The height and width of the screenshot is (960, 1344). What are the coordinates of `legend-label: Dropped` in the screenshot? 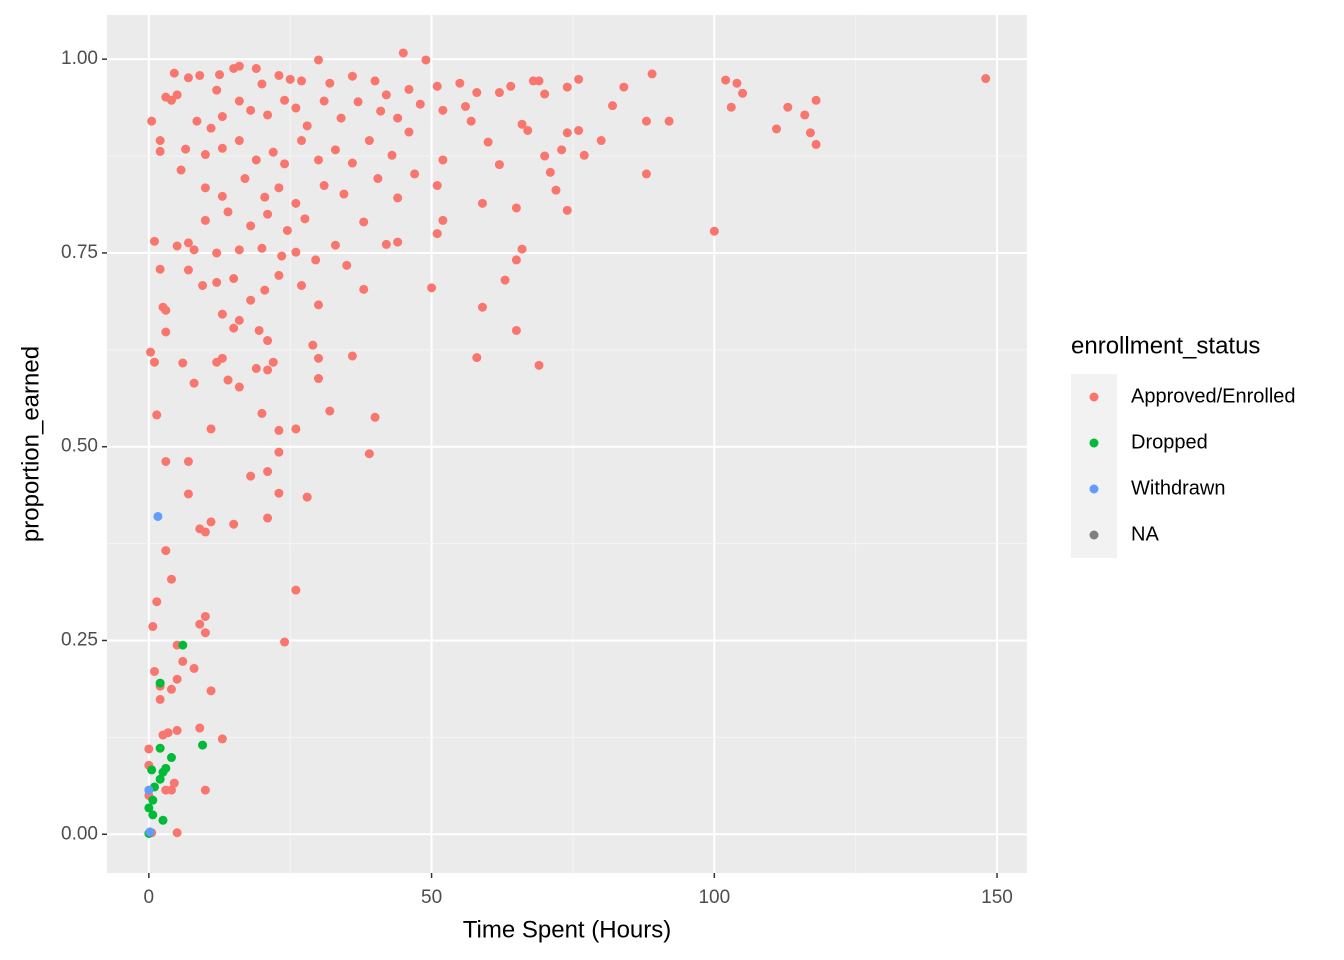 It's located at (1169, 442).